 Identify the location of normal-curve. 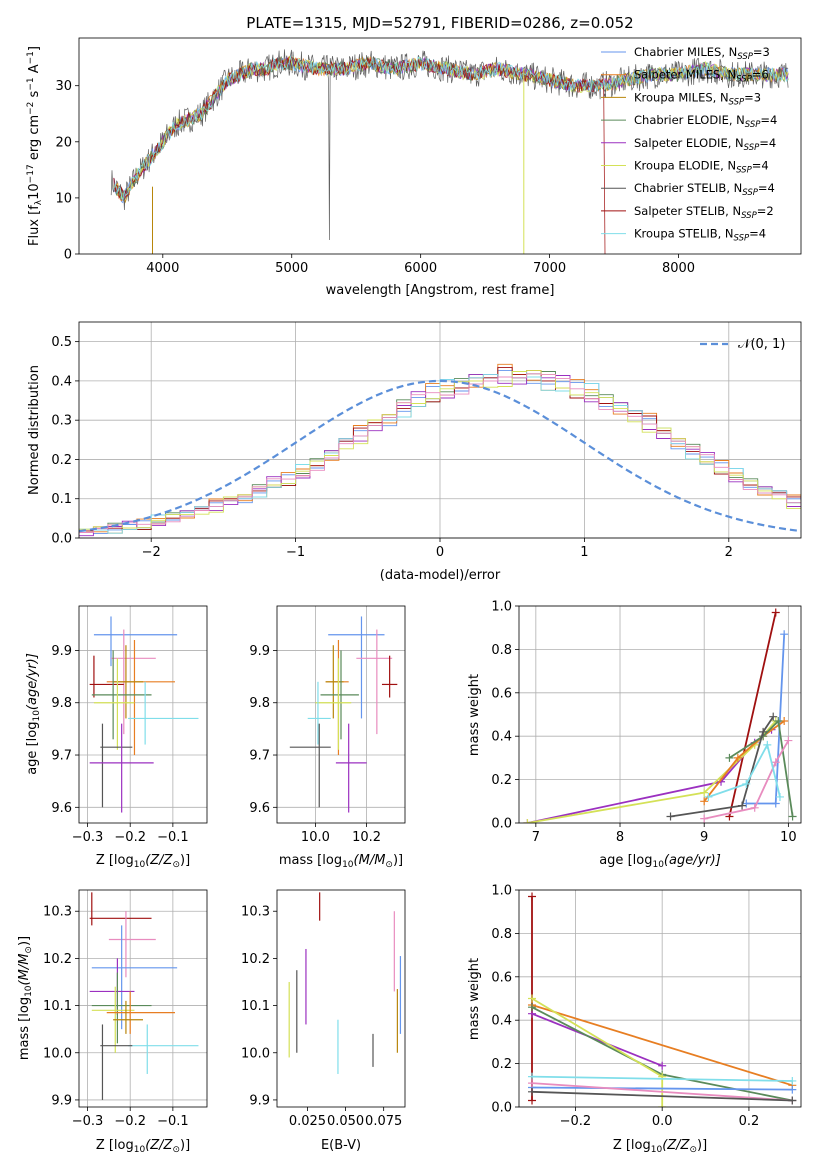
(440, 456).